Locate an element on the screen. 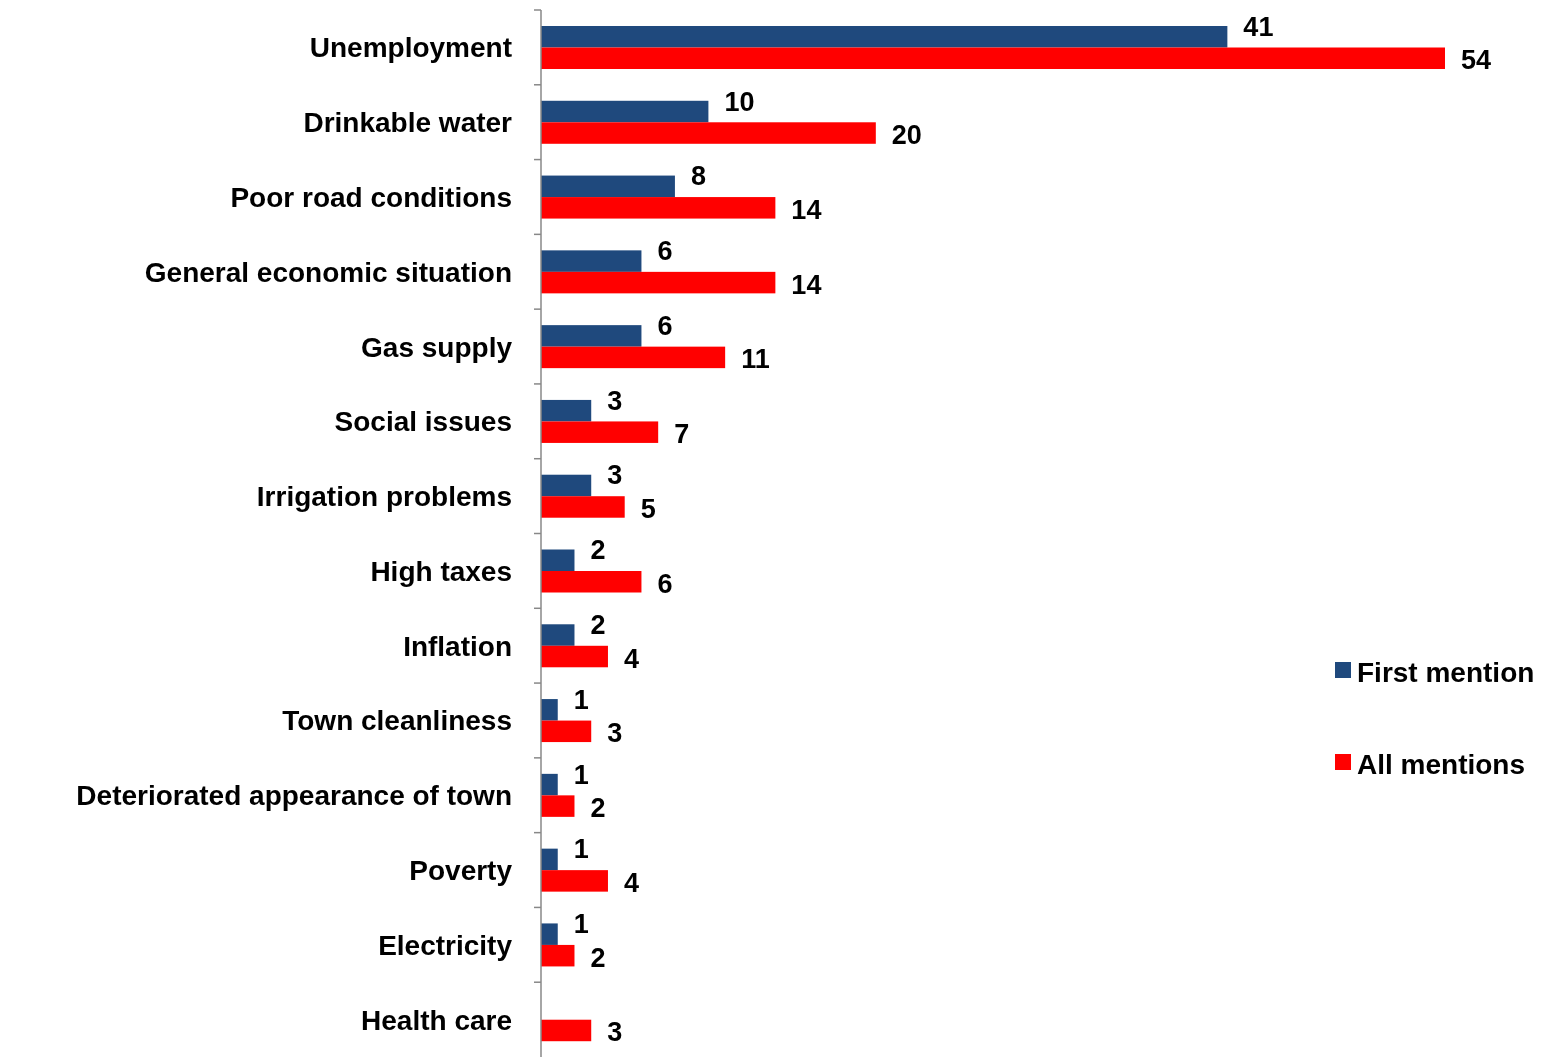 This screenshot has height=1057, width=1566. data-label: 10 is located at coordinates (739, 101).